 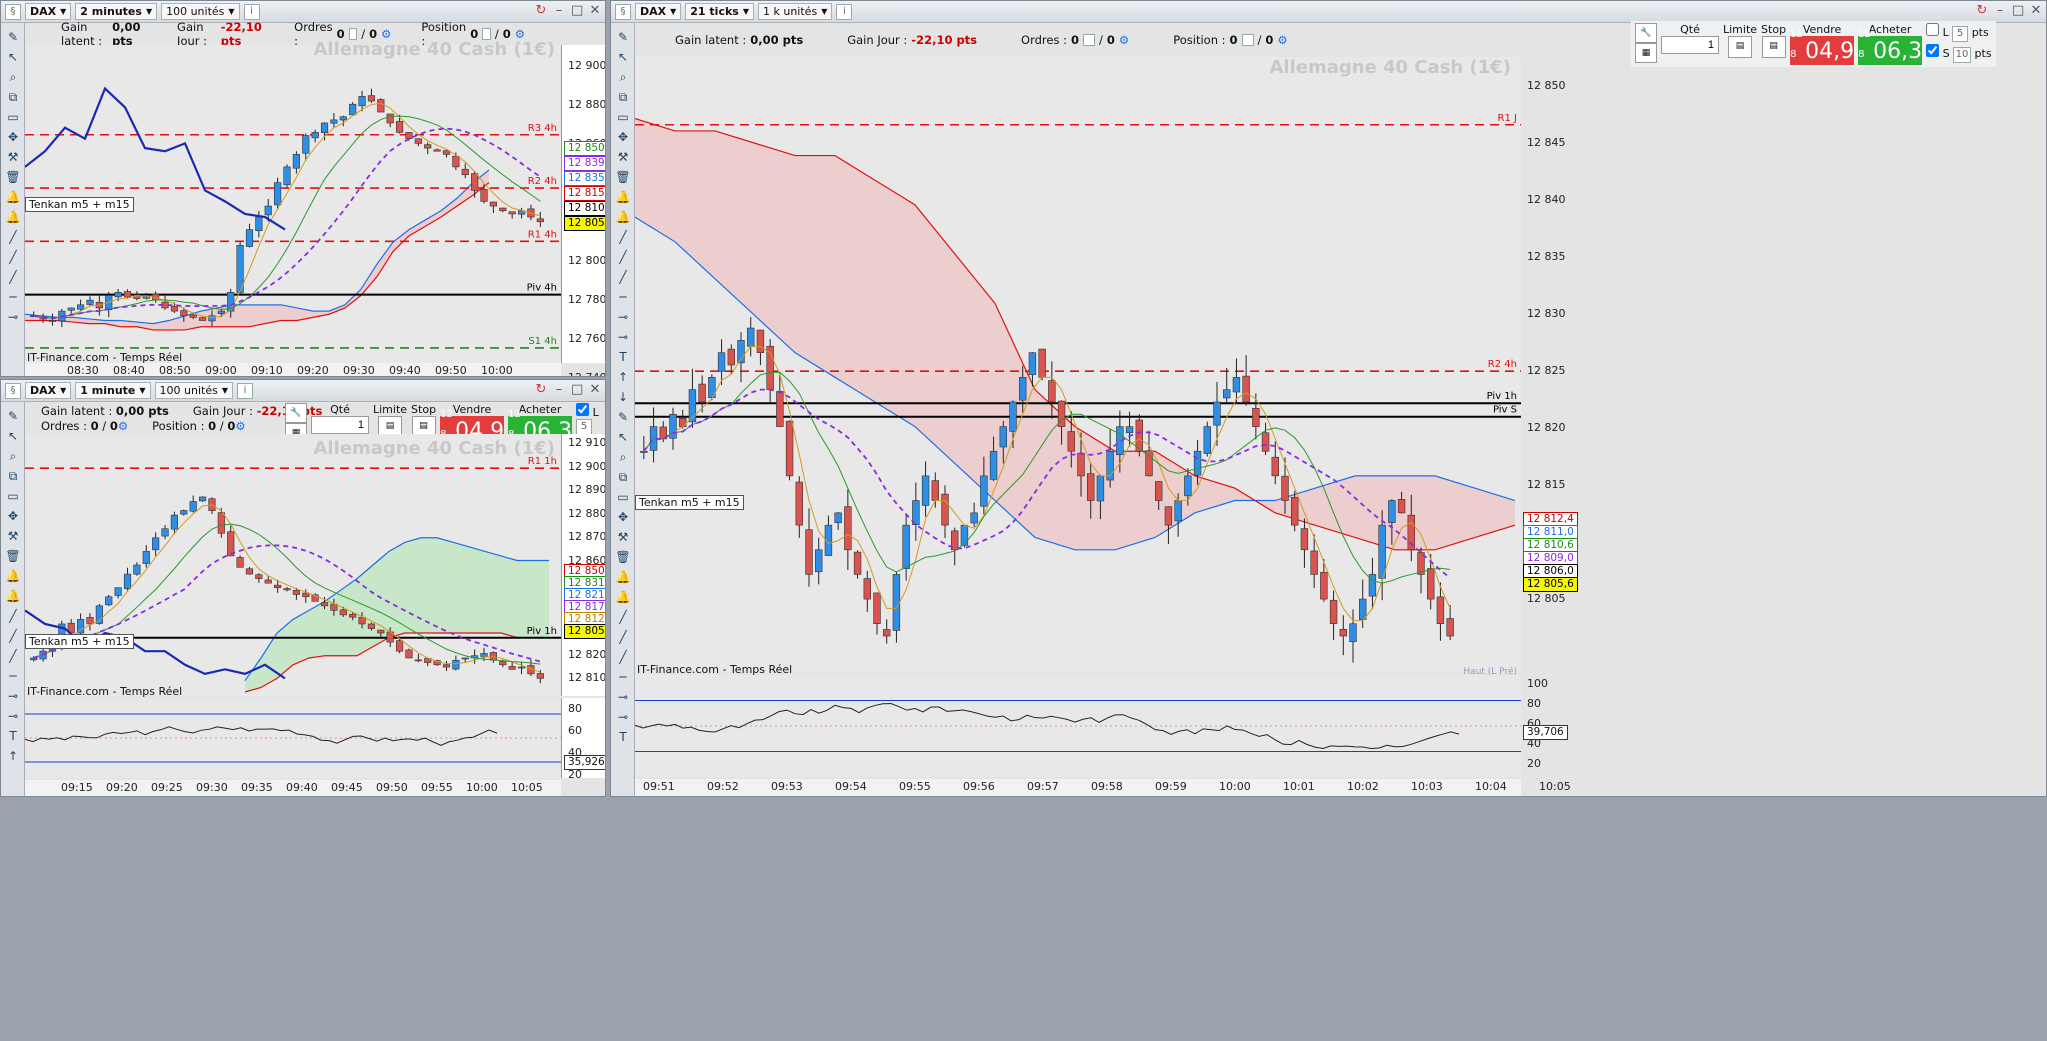 What do you see at coordinates (1933, 50) in the screenshot?
I see `s-checkbox` at bounding box center [1933, 50].